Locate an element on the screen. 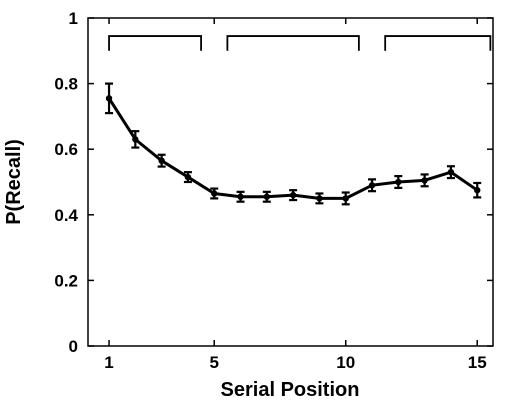  y-tick-label: 0.4 is located at coordinates (66, 215).